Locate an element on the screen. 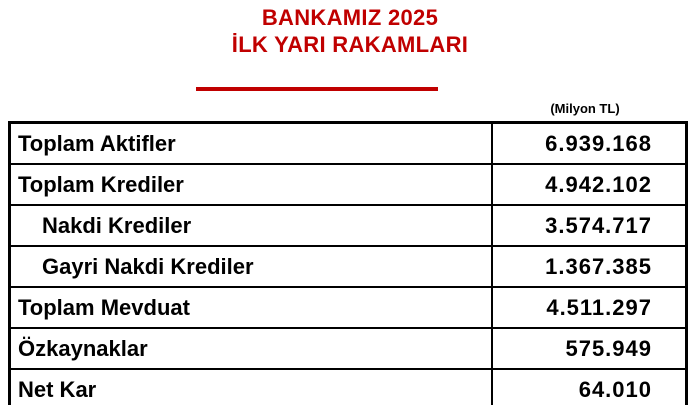  row-value-cell: 3.574.717 is located at coordinates (589, 225).